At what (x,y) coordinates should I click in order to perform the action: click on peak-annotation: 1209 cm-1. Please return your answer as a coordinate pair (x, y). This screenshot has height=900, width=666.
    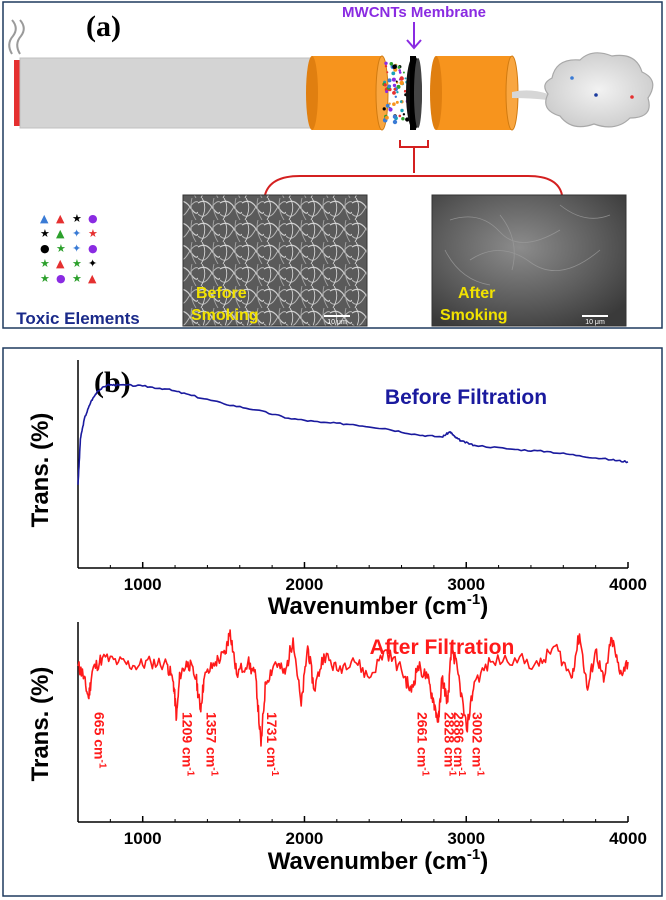
    Looking at the image, I should click on (188, 744).